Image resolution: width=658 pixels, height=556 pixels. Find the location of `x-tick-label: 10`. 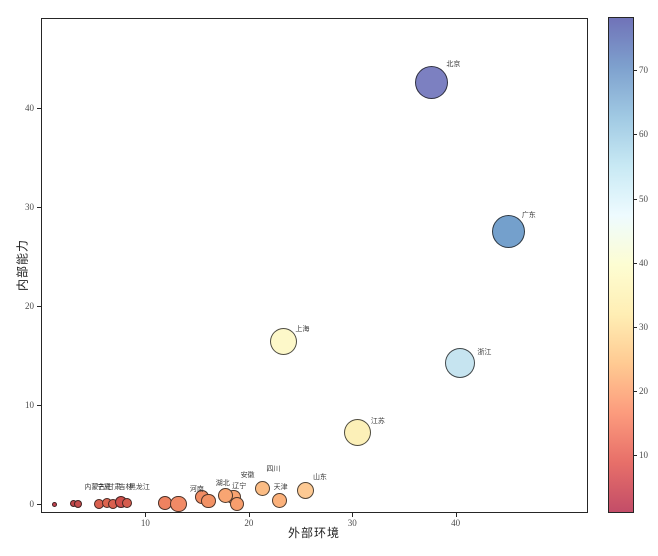

x-tick-label: 10 is located at coordinates (145, 523).